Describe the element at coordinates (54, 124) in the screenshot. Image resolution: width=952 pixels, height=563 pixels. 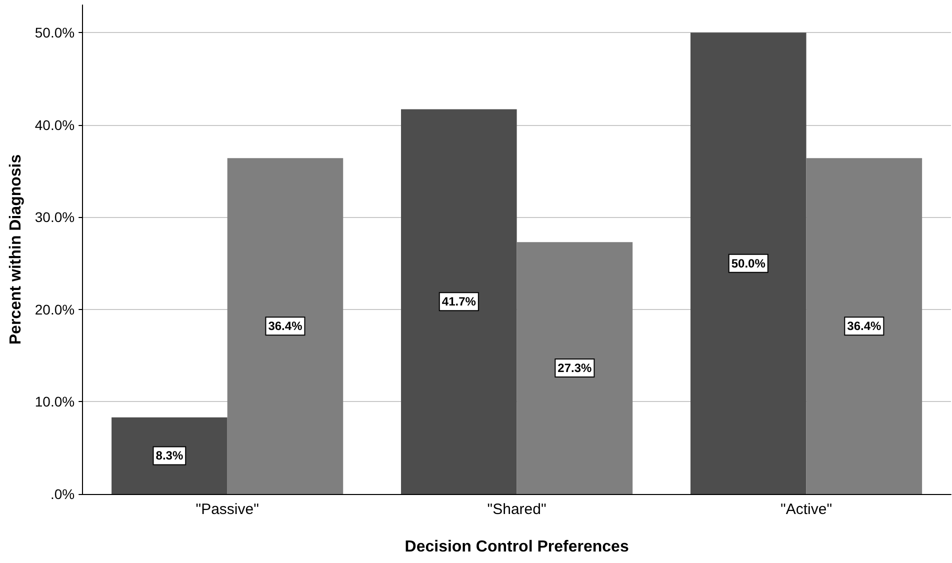
I see `y-tick-label: 40.0%` at that location.